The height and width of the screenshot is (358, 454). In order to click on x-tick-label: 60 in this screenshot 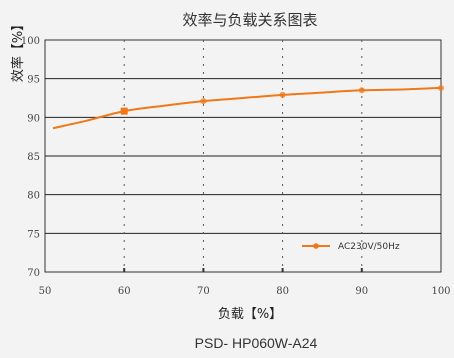, I will do `click(124, 291)`.